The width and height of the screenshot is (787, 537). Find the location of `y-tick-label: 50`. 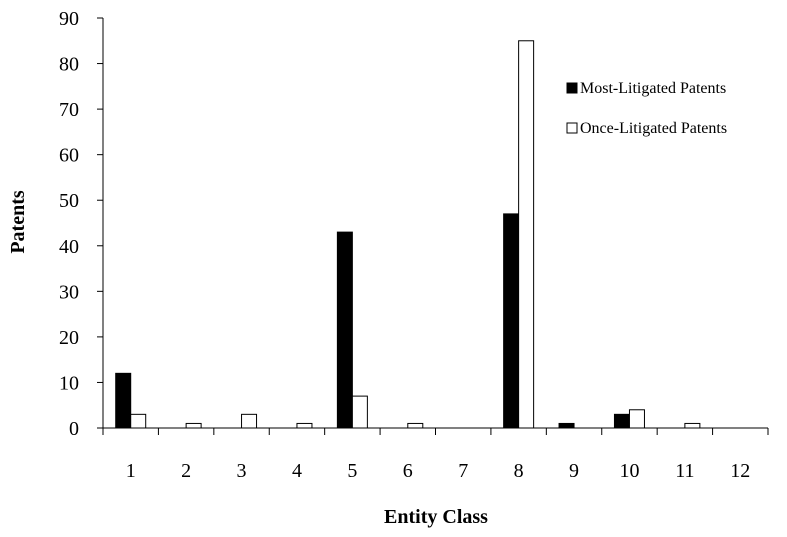

y-tick-label: 50 is located at coordinates (69, 201).